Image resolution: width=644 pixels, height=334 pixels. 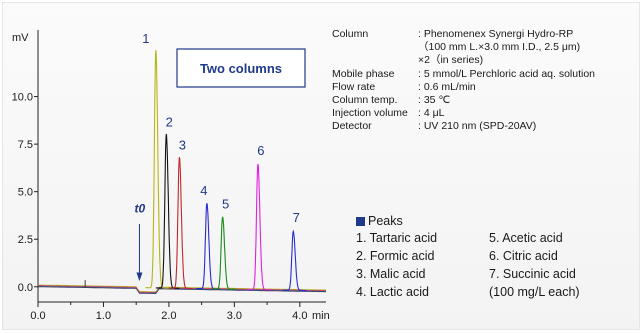 I want to click on y-tick-label: 0.0, so click(x=25, y=288).